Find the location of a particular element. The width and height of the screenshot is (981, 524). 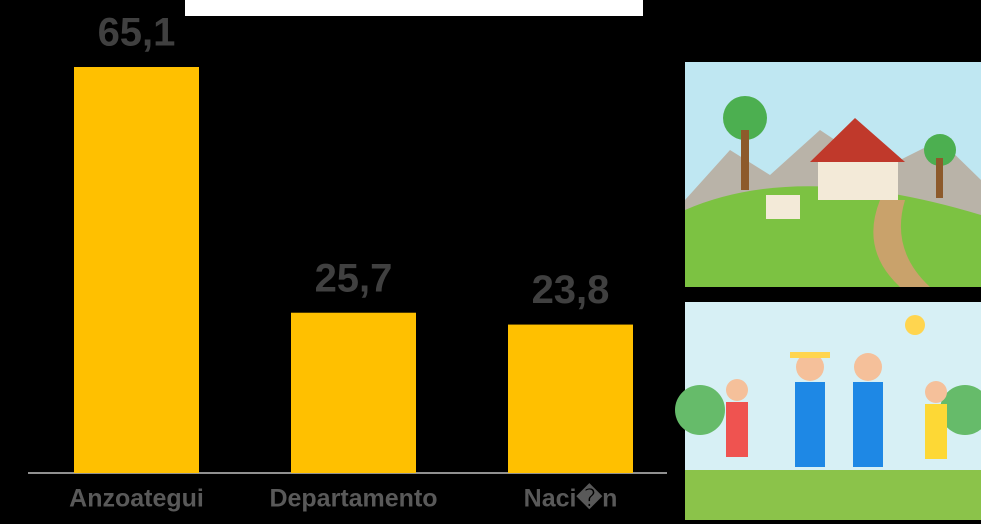

value-label: 23,8 is located at coordinates (571, 290).